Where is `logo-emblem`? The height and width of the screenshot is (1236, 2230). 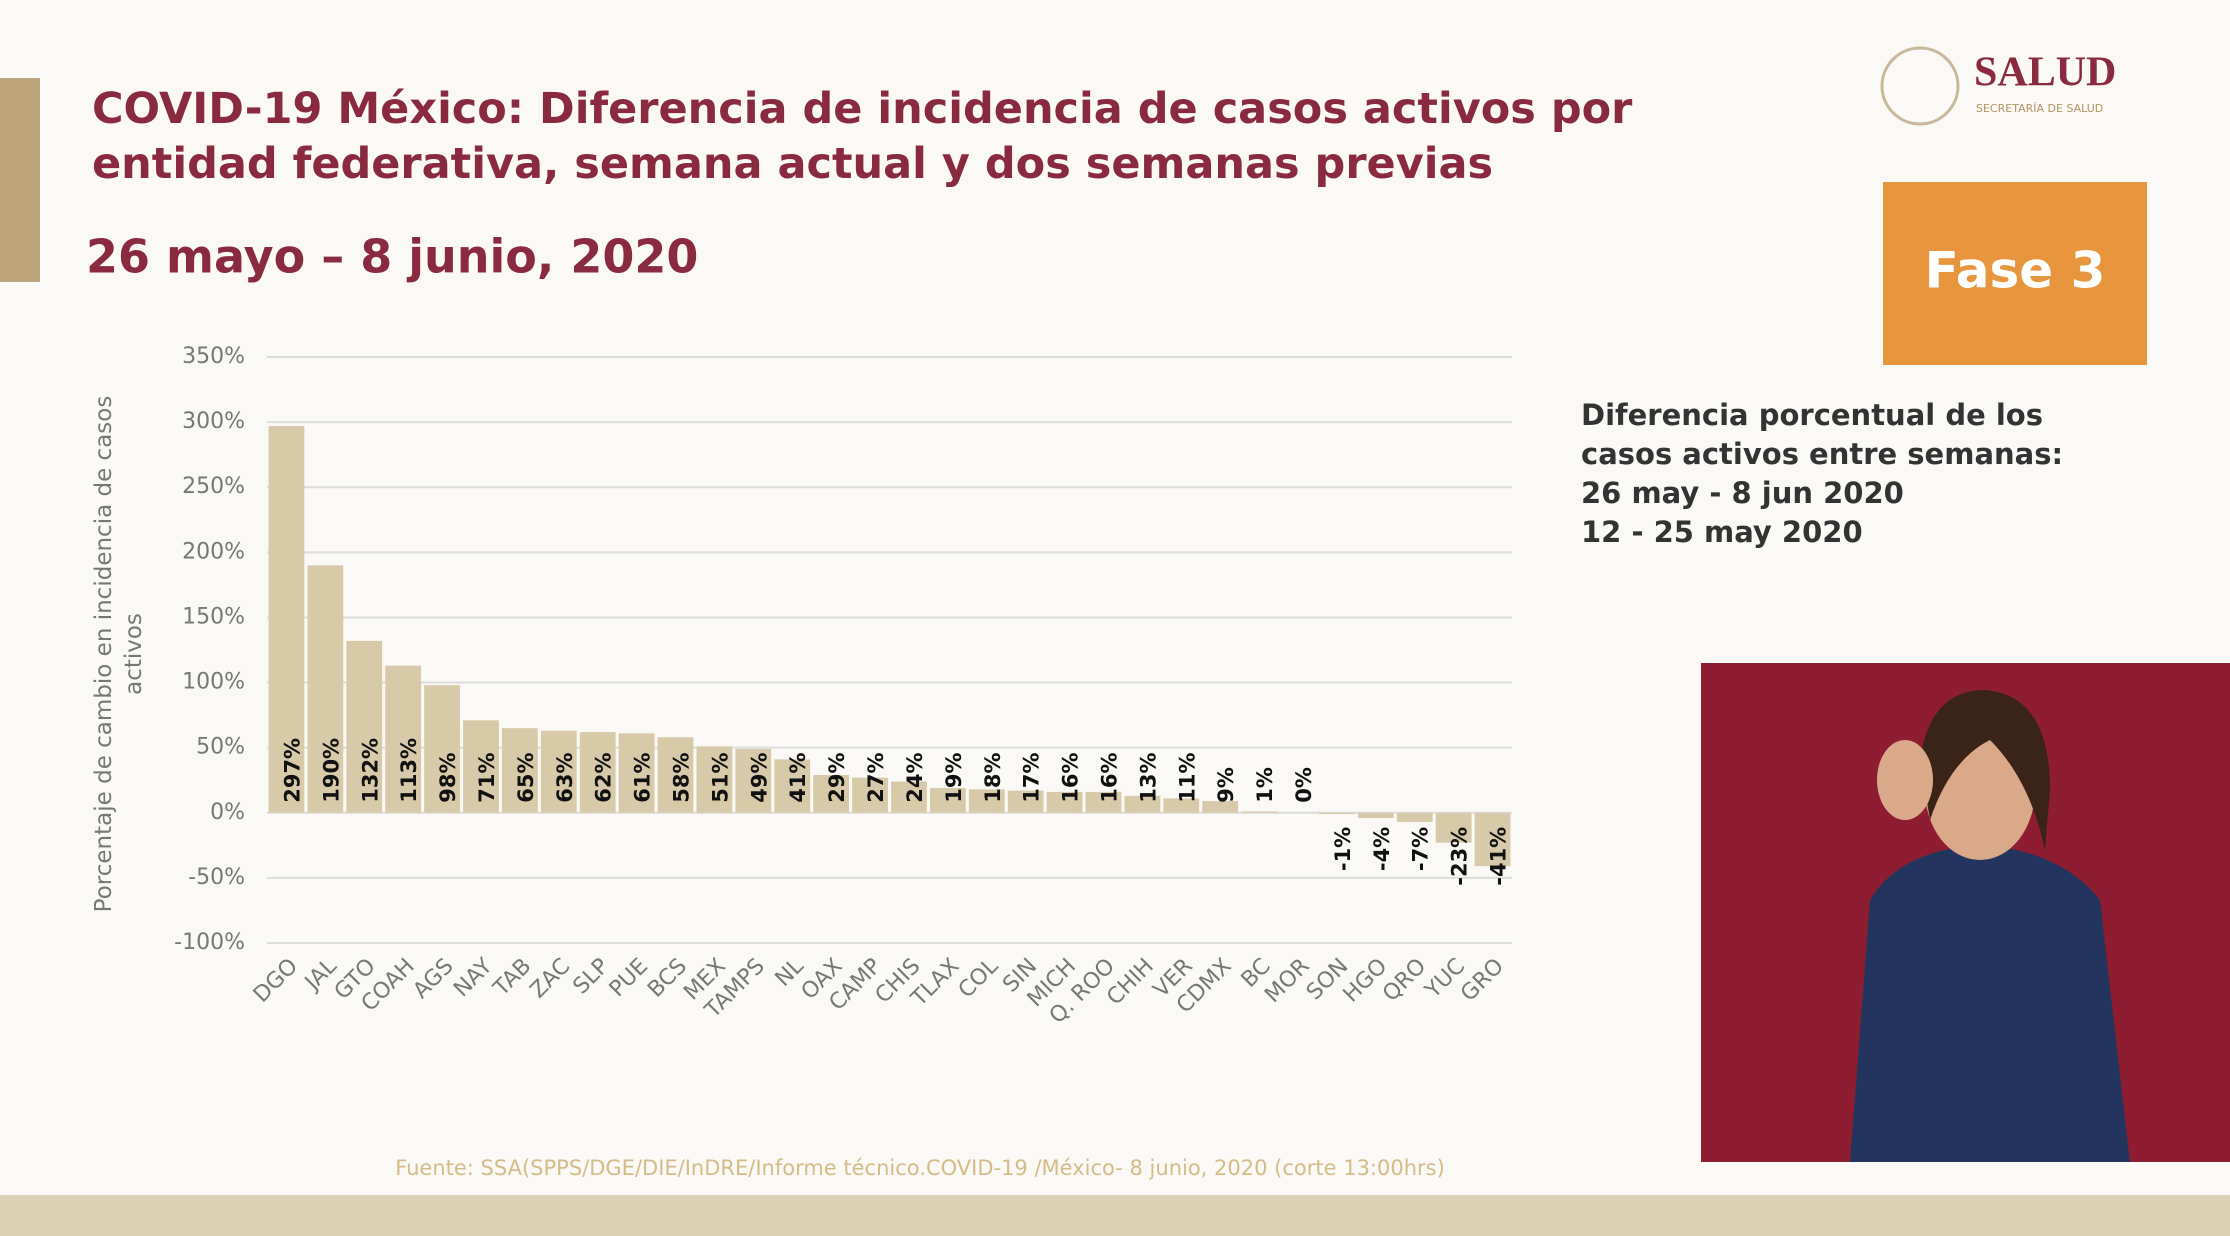 logo-emblem is located at coordinates (1920, 86).